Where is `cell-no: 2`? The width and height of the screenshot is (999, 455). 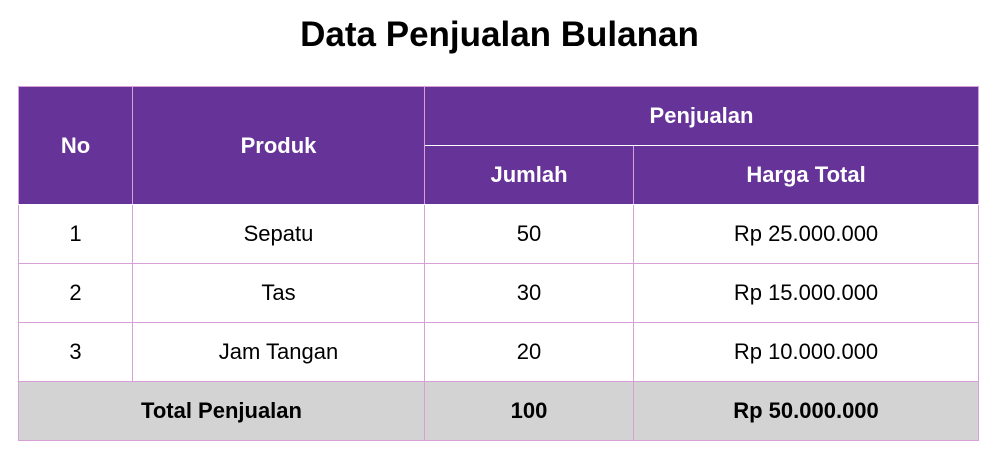
cell-no: 2 is located at coordinates (75, 293).